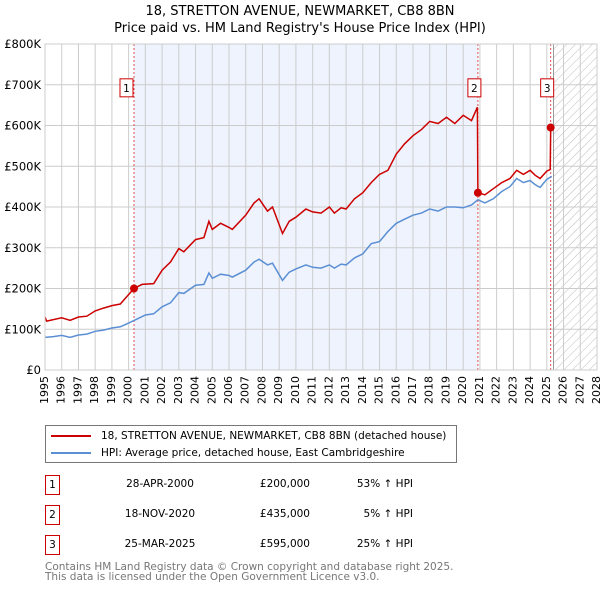  Describe the element at coordinates (160, 514) in the screenshot. I see `transaction-date: 18-NOV-2020` at that location.